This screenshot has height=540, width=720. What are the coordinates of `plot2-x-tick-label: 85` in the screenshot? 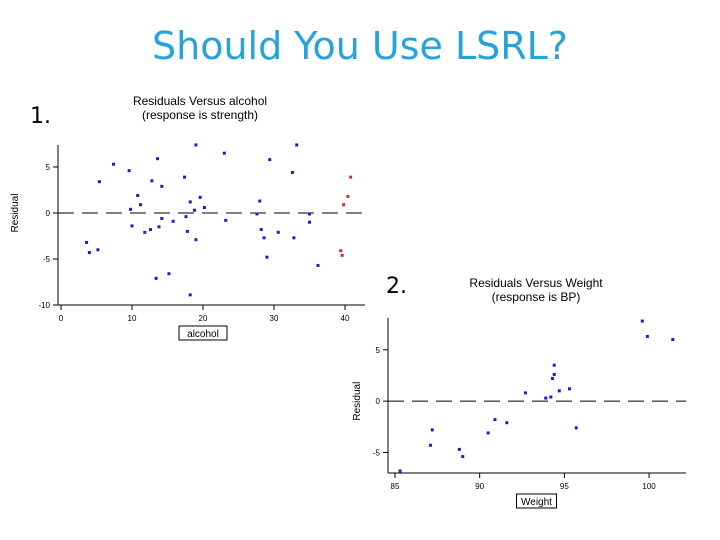 It's located at (395, 486).